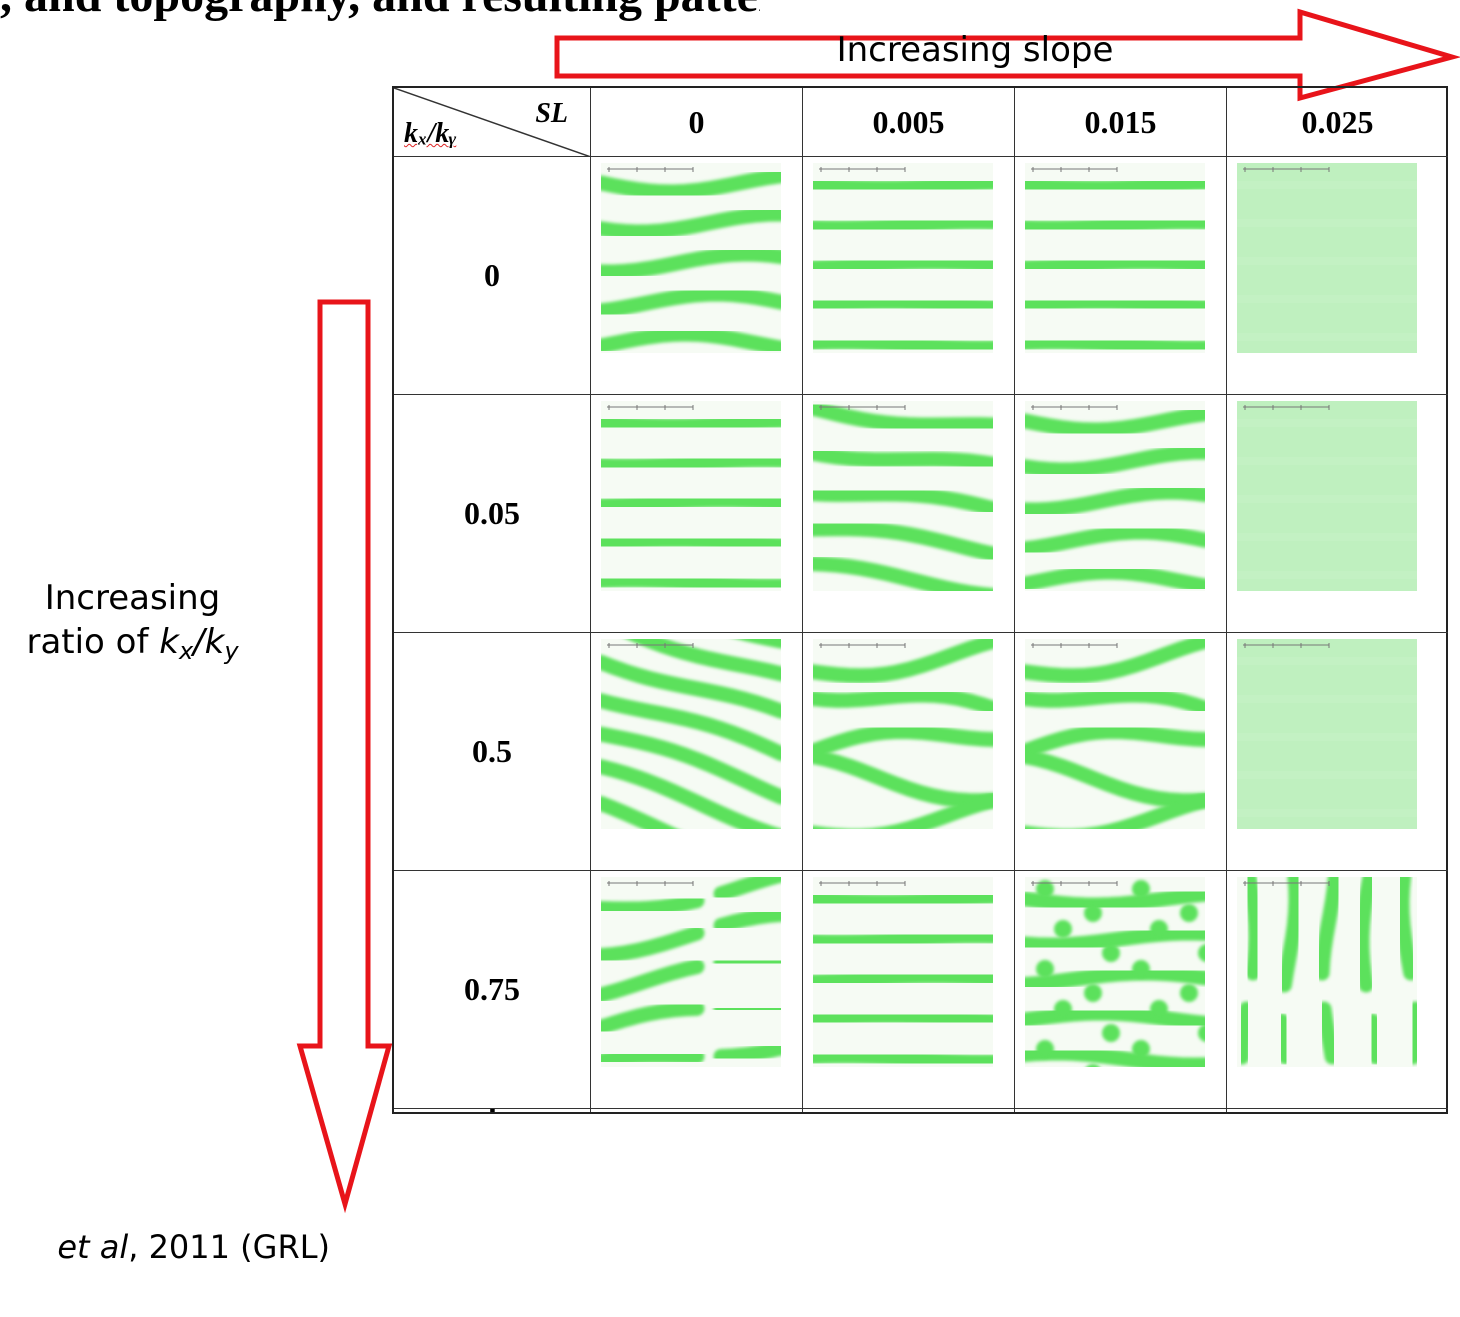 The image size is (1460, 1317). I want to click on col-header: 0.015, so click(1121, 122).